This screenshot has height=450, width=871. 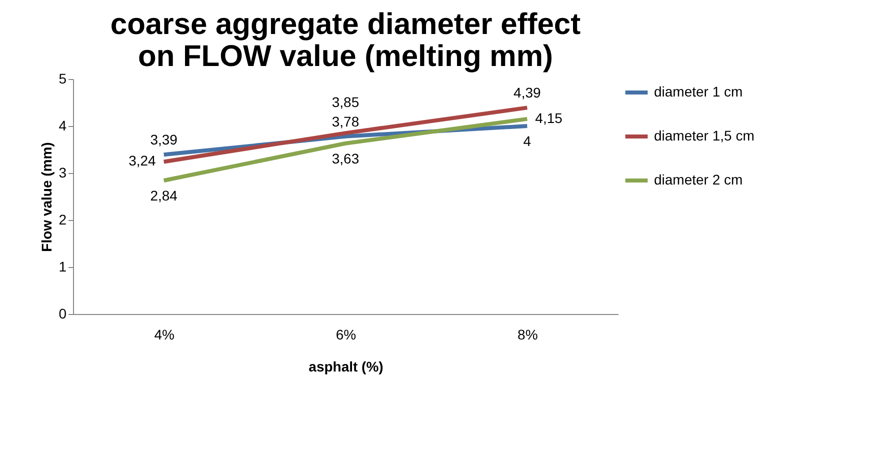 I want to click on x-tick-label: 6%, so click(x=346, y=334).